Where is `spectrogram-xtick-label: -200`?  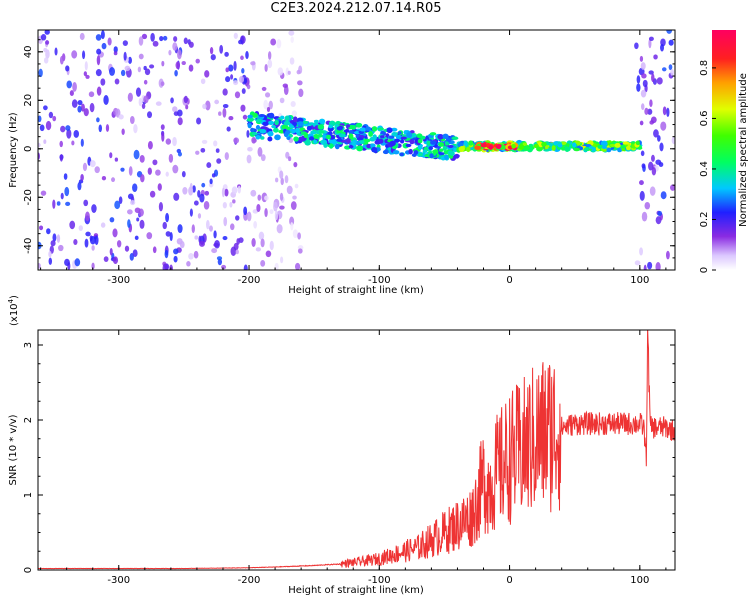 spectrogram-xtick-label: -200 is located at coordinates (249, 280).